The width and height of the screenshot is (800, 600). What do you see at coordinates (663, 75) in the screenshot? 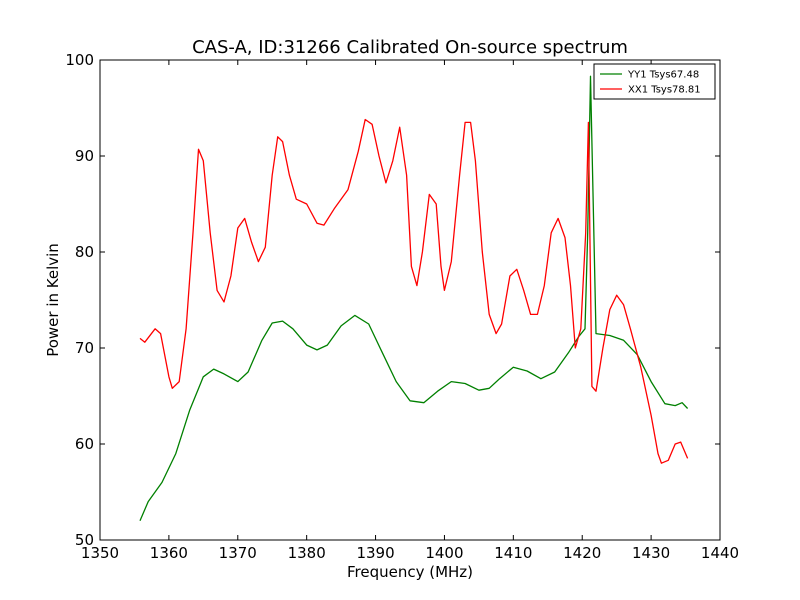
I see `legend-label-yy1: YY1 Tsys67.48` at bounding box center [663, 75].